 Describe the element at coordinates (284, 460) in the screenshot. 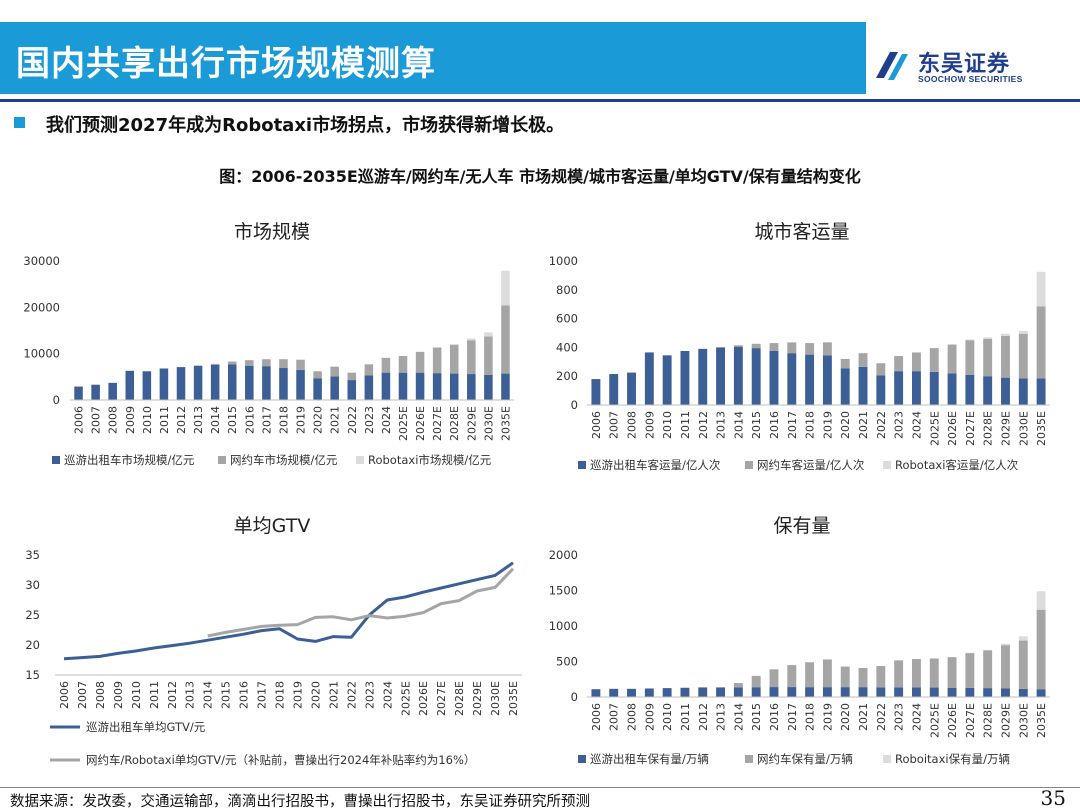

I see `market-legend-label: 网约车市场规模/亿元` at that location.